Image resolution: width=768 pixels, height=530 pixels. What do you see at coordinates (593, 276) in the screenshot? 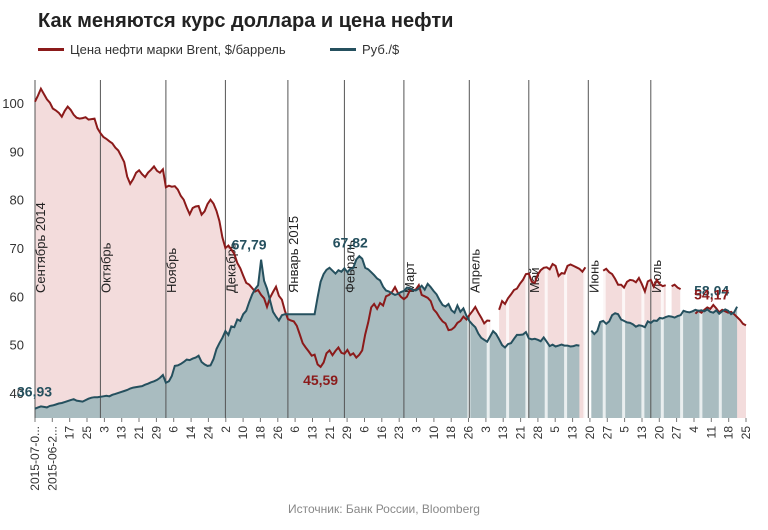
I see `month-label: Июнь` at bounding box center [593, 276].